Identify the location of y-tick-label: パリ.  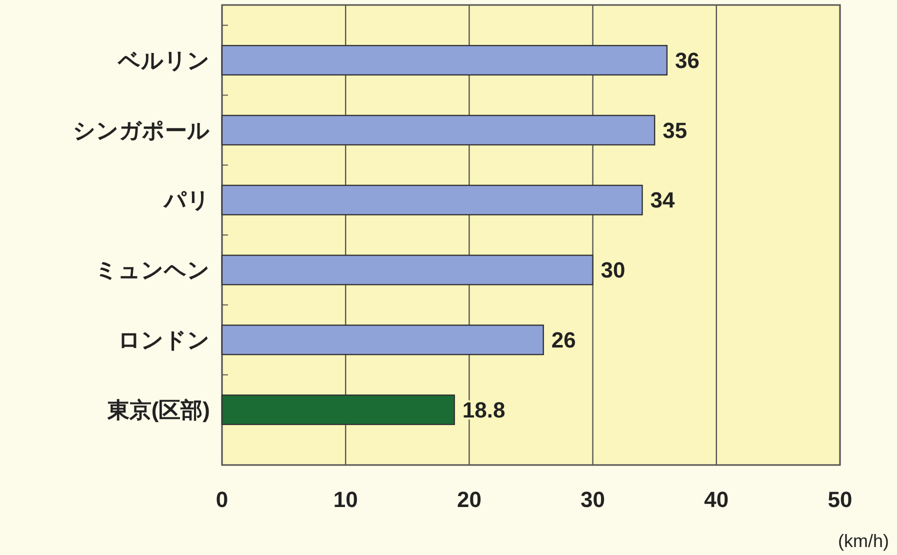
(186, 200).